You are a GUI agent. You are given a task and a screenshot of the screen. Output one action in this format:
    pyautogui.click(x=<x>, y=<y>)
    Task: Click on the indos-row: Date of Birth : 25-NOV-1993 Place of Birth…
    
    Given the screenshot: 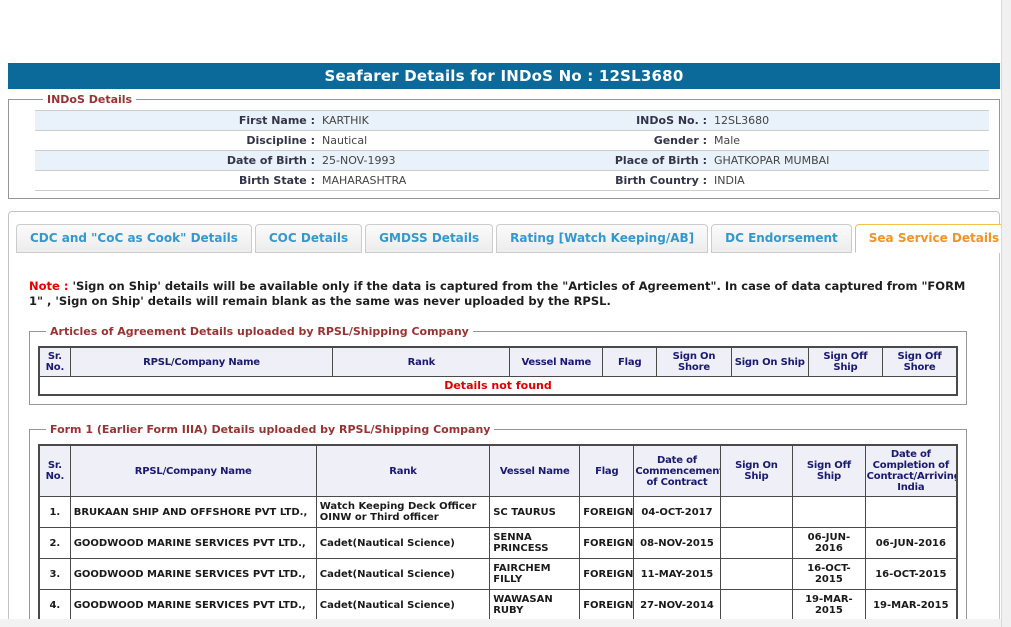 What is the action you would take?
    pyautogui.click(x=512, y=161)
    